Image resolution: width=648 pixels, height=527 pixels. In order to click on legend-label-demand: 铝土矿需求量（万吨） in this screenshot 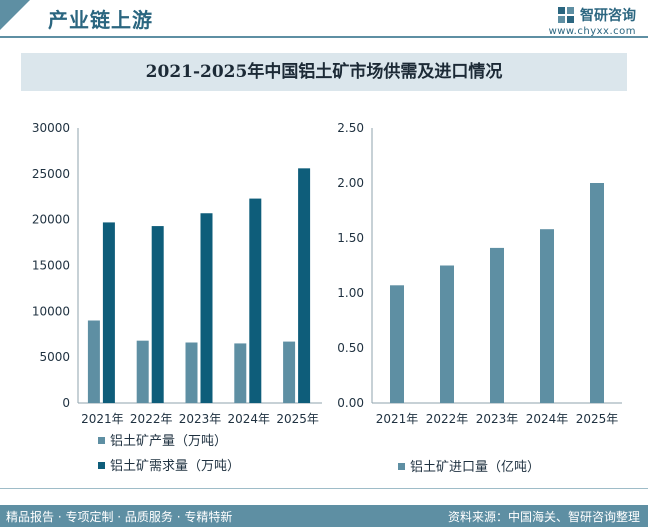, I will do `click(175, 466)`.